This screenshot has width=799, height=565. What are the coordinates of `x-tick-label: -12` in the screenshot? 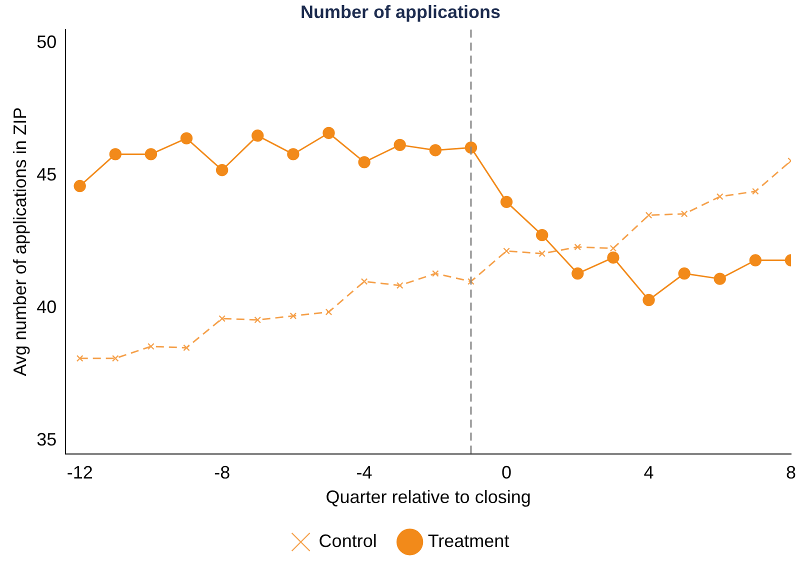 It's located at (79, 472).